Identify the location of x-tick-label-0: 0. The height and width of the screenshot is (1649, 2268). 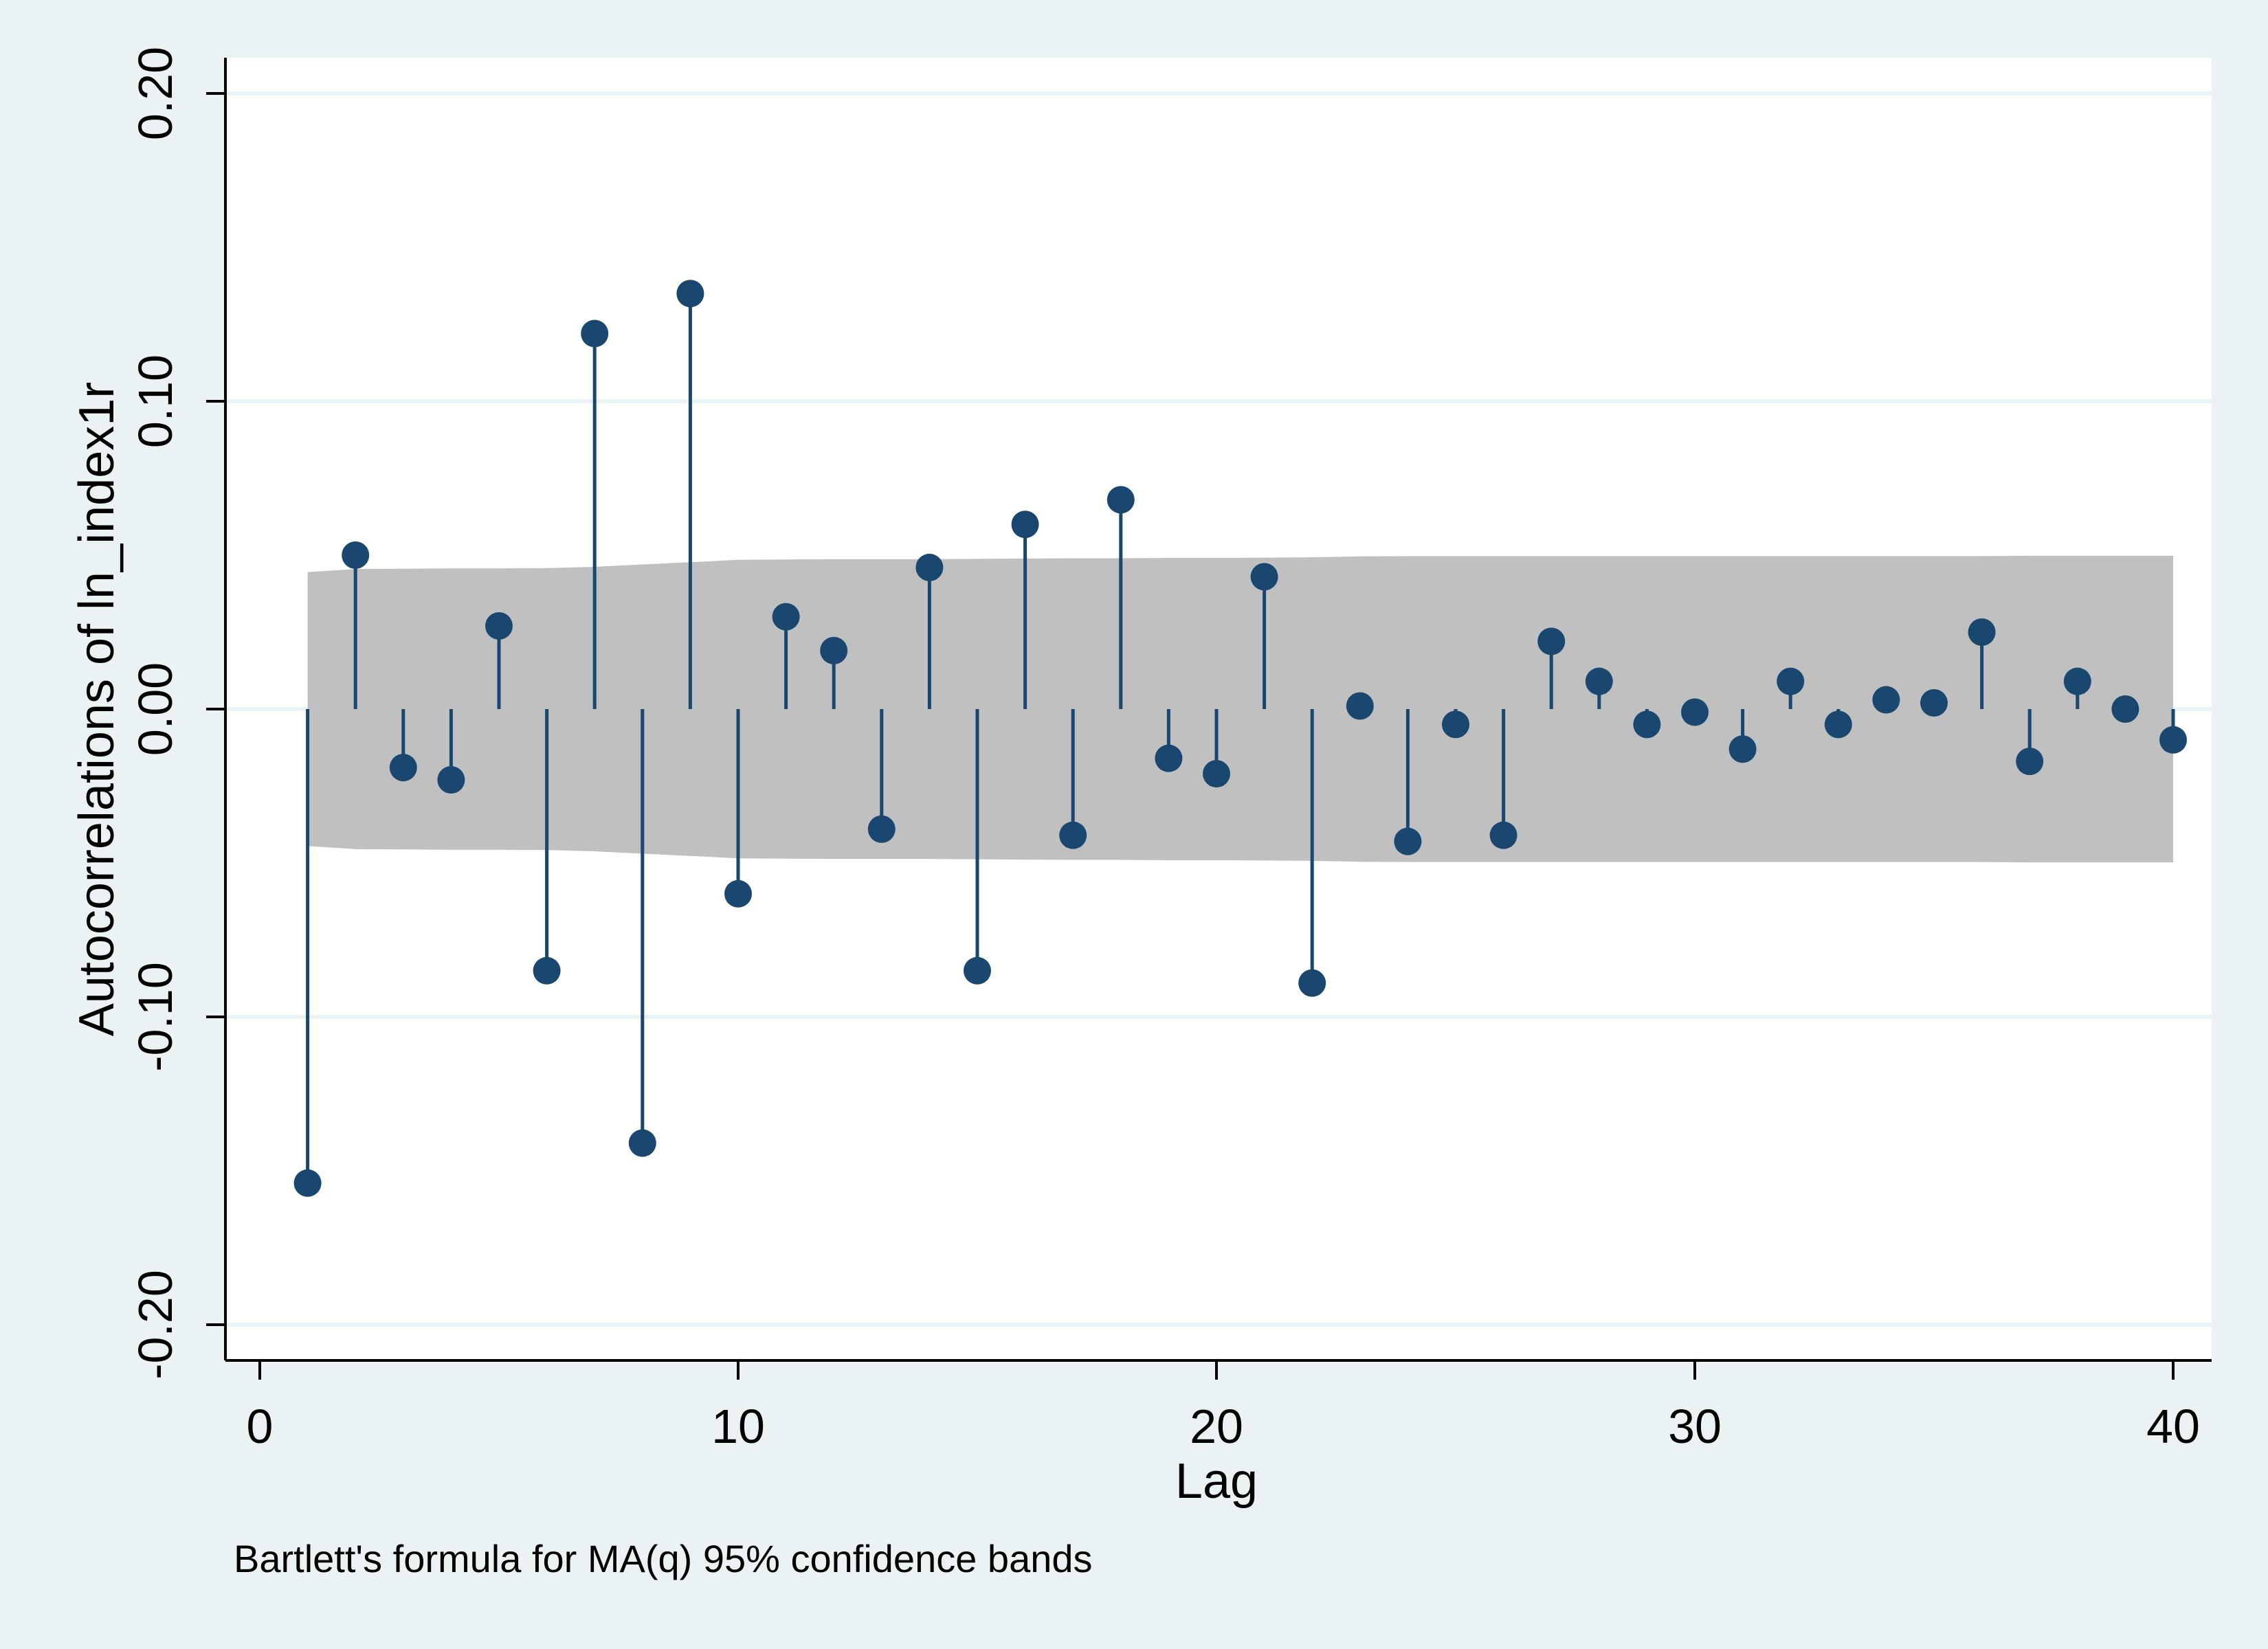
(260, 1426).